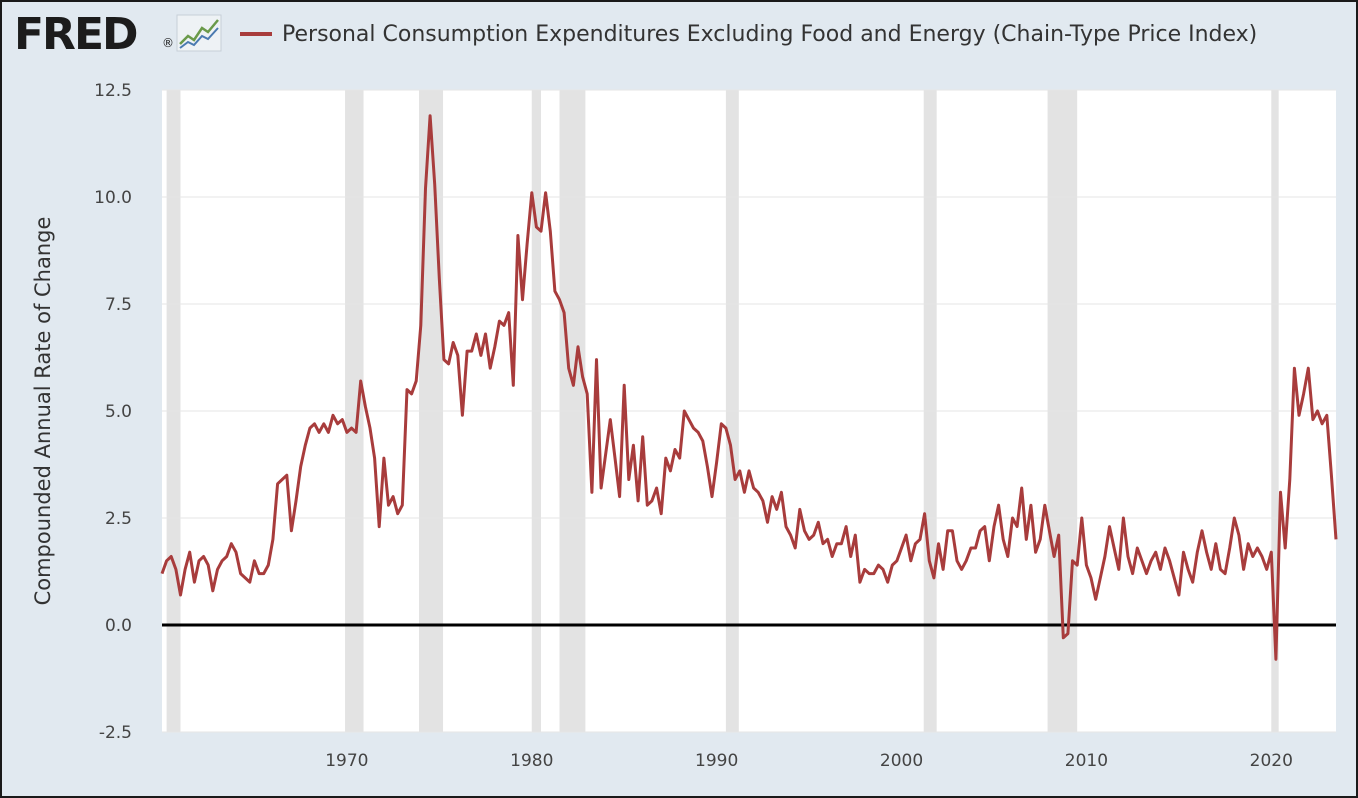  What do you see at coordinates (346, 761) in the screenshot?
I see `x-tick-label: 1970` at bounding box center [346, 761].